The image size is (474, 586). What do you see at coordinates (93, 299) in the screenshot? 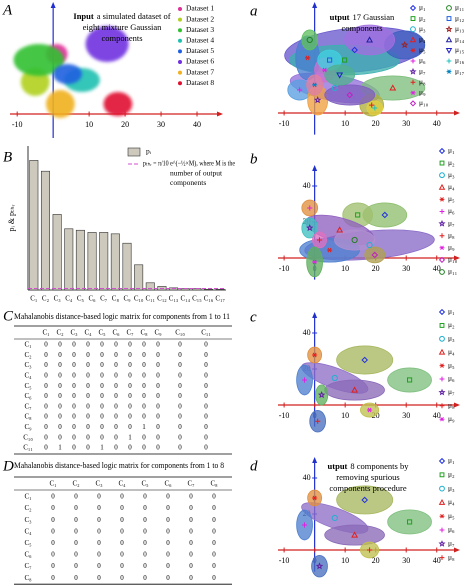
I see `x-tick-label: C₆` at bounding box center [93, 299].